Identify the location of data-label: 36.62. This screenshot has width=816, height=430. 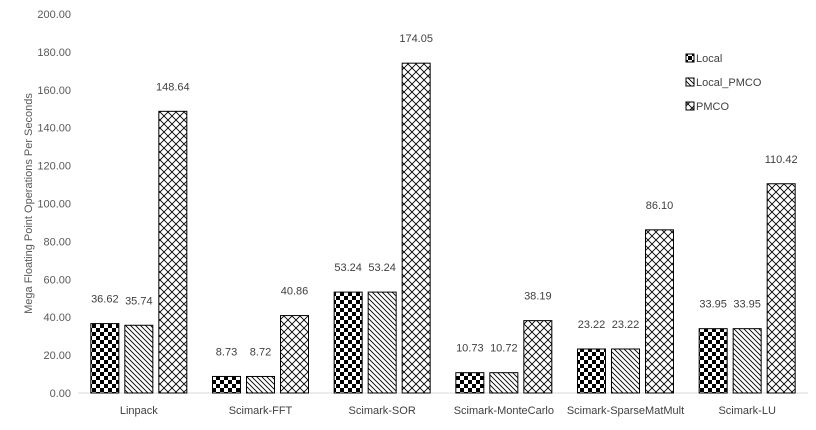
(105, 300).